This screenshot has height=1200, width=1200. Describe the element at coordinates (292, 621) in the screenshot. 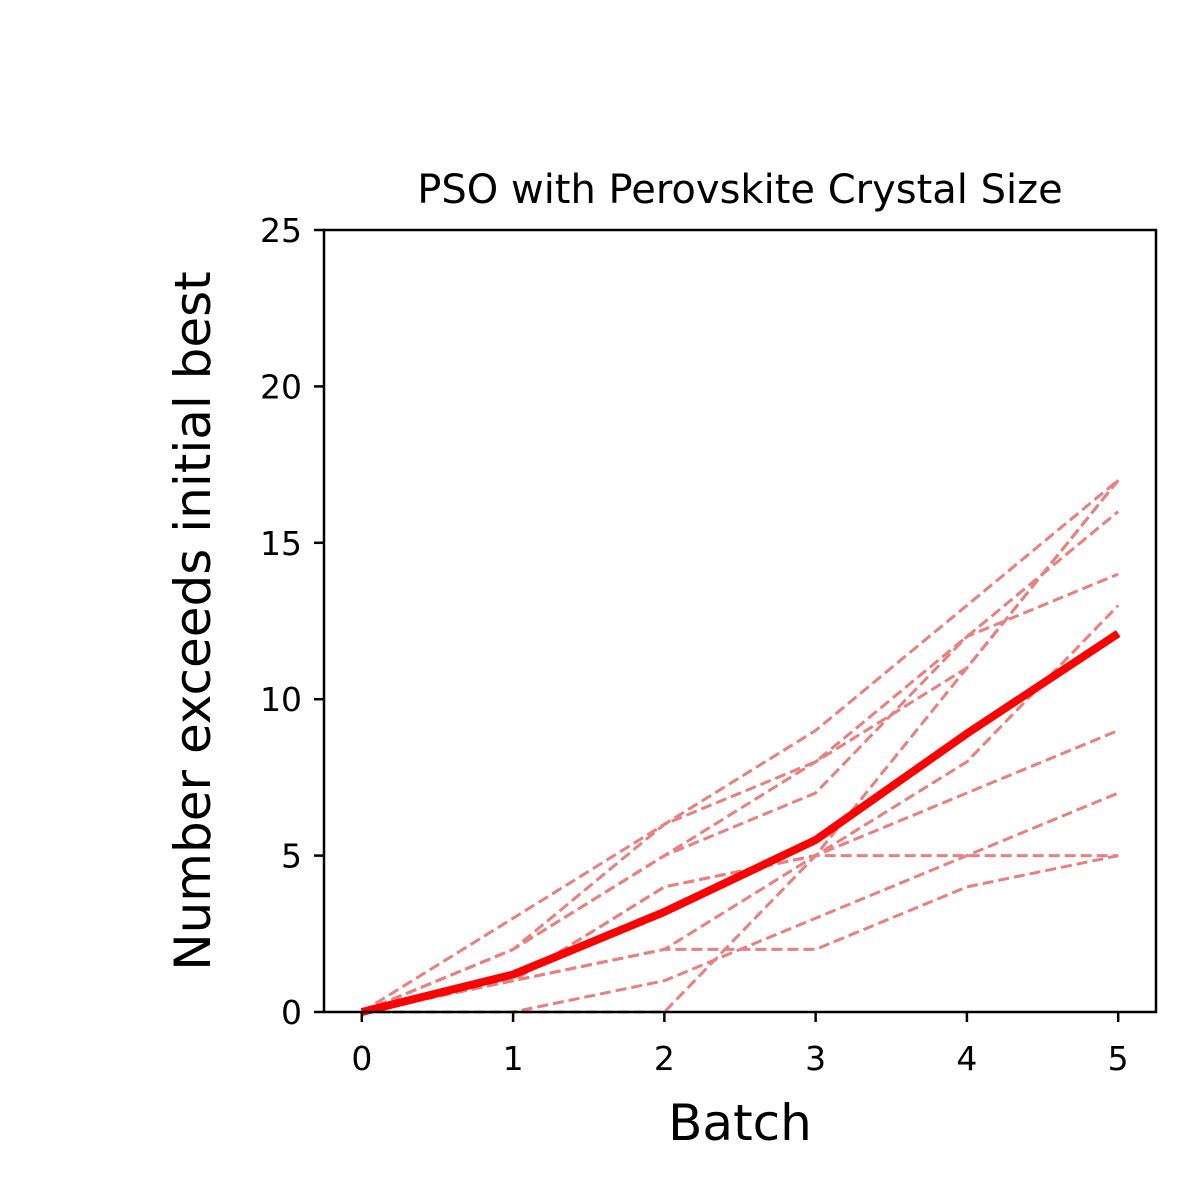

I see `y-axis: 0 5 10 15 20 25` at that location.